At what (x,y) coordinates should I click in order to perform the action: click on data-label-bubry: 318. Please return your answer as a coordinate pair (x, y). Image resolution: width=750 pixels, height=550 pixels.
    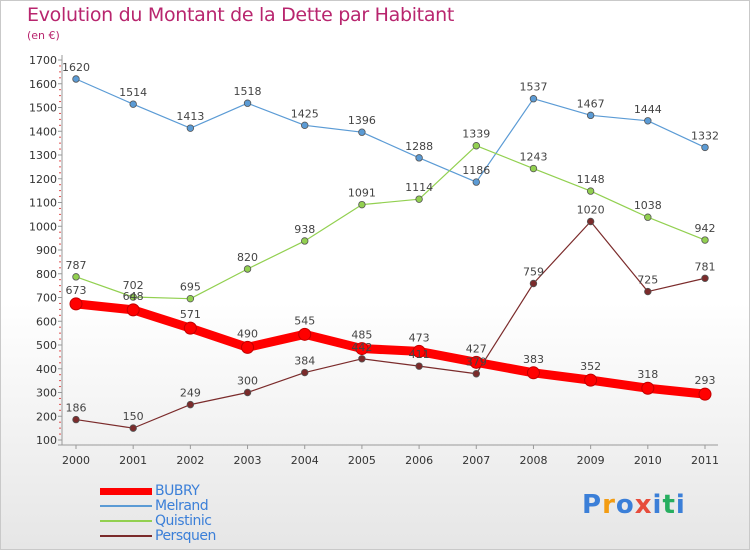
    Looking at the image, I should click on (647, 374).